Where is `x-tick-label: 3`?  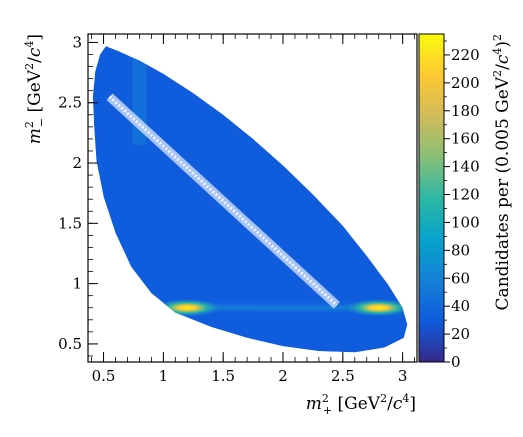 x-tick-label: 3 is located at coordinates (403, 376).